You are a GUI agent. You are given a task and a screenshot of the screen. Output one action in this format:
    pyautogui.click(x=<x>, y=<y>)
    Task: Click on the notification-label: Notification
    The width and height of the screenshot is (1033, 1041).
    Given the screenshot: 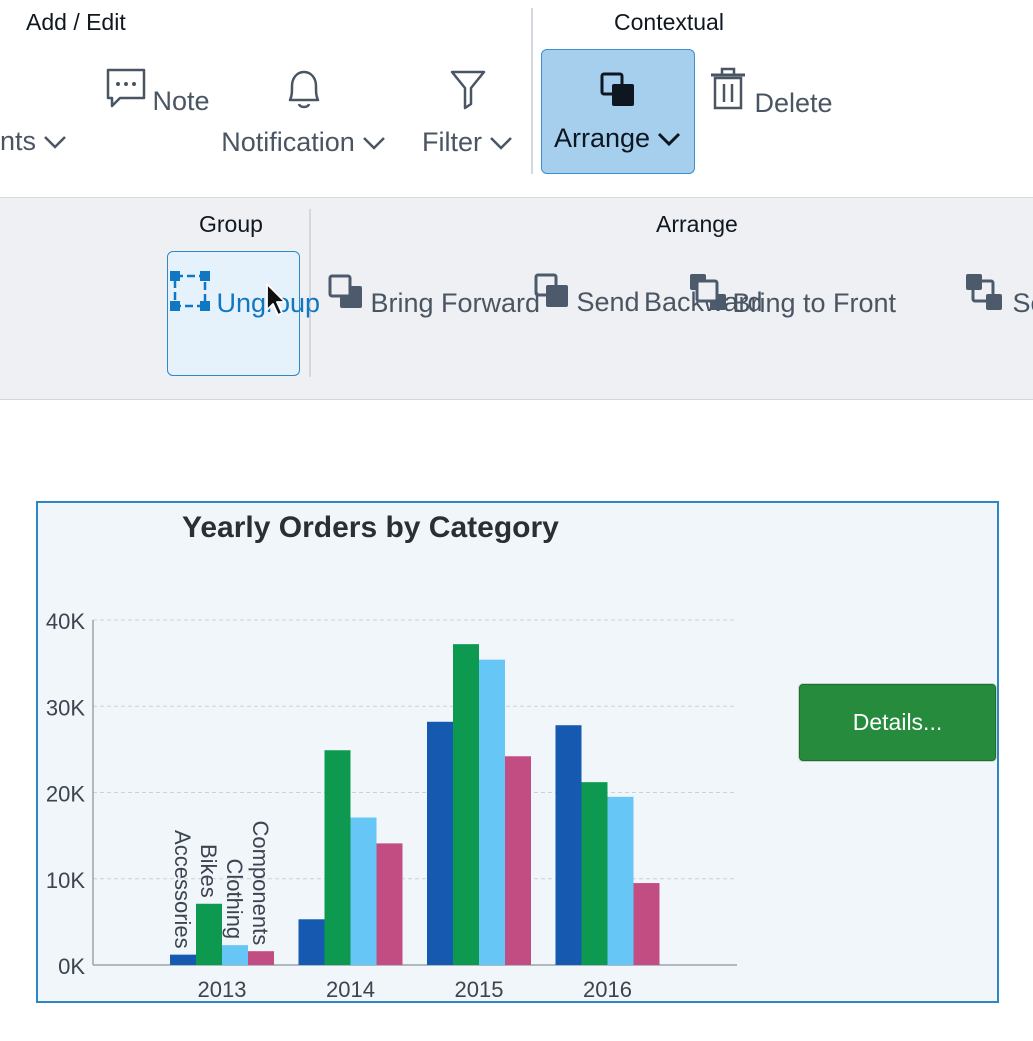 What is the action you would take?
    pyautogui.click(x=288, y=142)
    